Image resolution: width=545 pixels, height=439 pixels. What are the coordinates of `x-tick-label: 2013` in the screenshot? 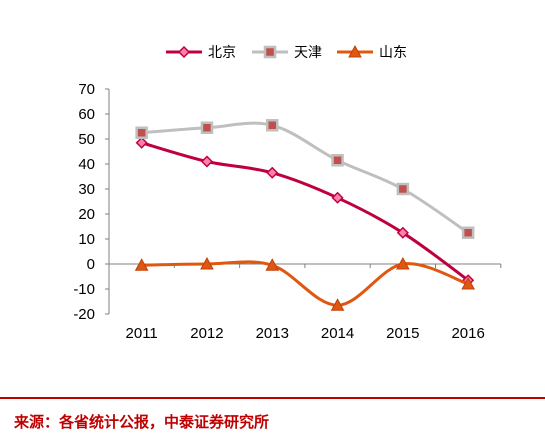 It's located at (272, 333).